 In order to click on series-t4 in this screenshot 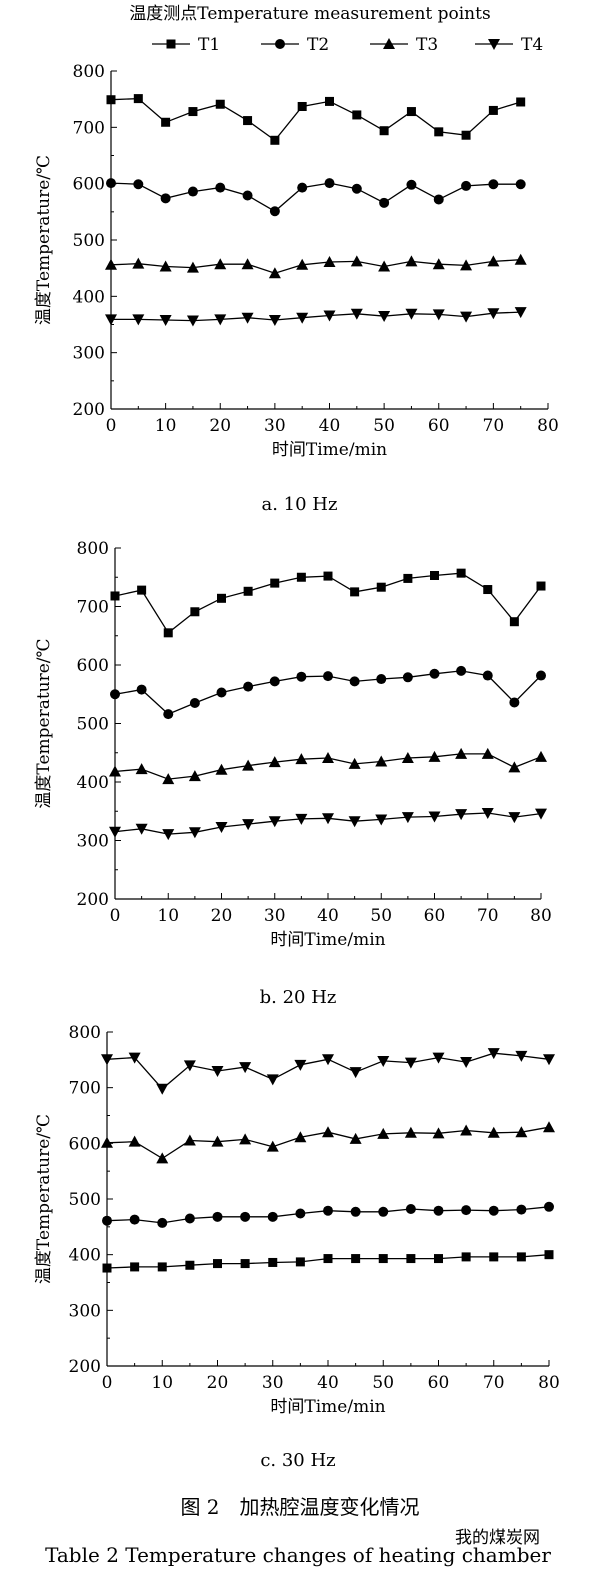, I will do `click(328, 824)`.